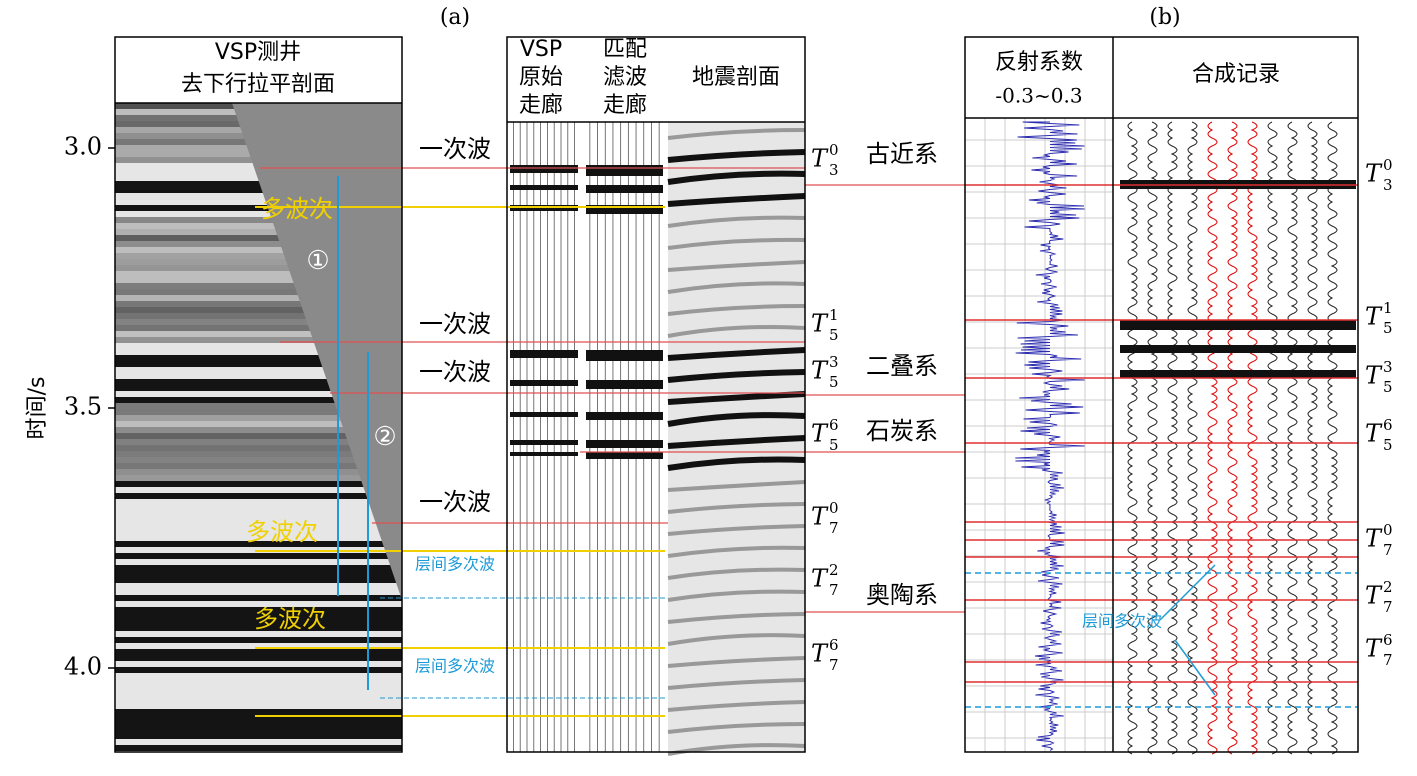 Image resolution: width=1417 pixels, height=776 pixels. What do you see at coordinates (1050, 436) in the screenshot?
I see `reflectivity-trace` at bounding box center [1050, 436].